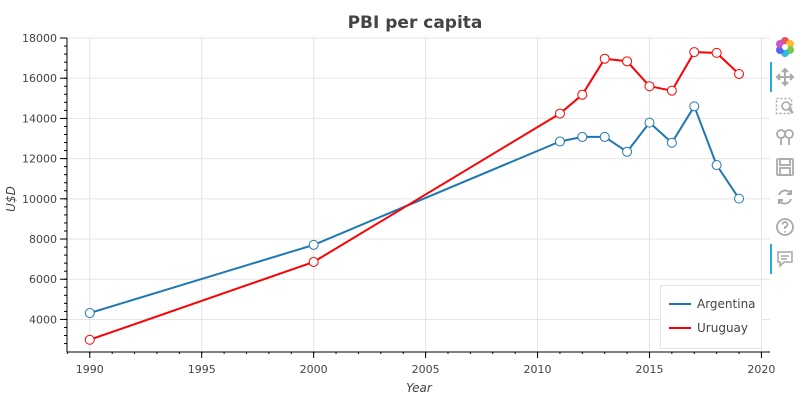 The width and height of the screenshot is (800, 400). What do you see at coordinates (785, 259) in the screenshot?
I see `hover-icon` at bounding box center [785, 259].